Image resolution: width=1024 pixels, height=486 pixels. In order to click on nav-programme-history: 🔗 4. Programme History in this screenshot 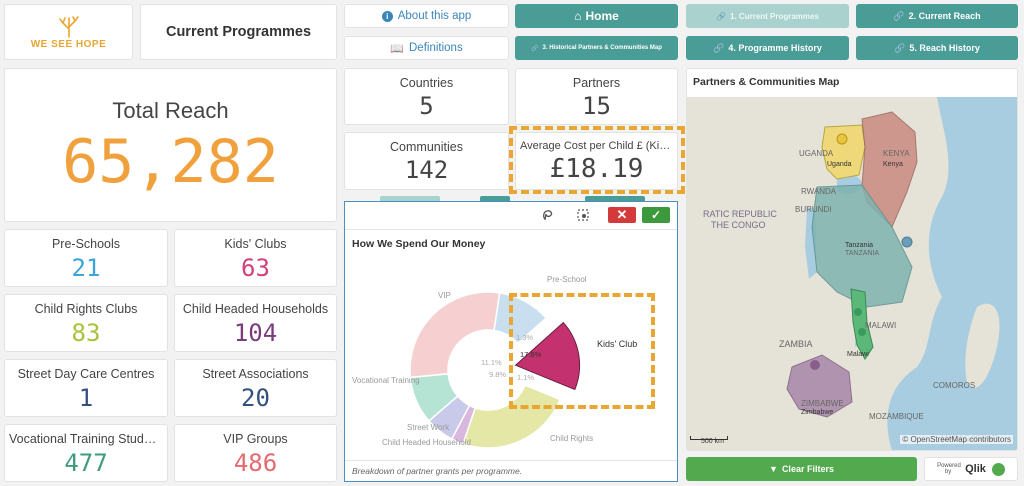, I will do `click(767, 48)`.